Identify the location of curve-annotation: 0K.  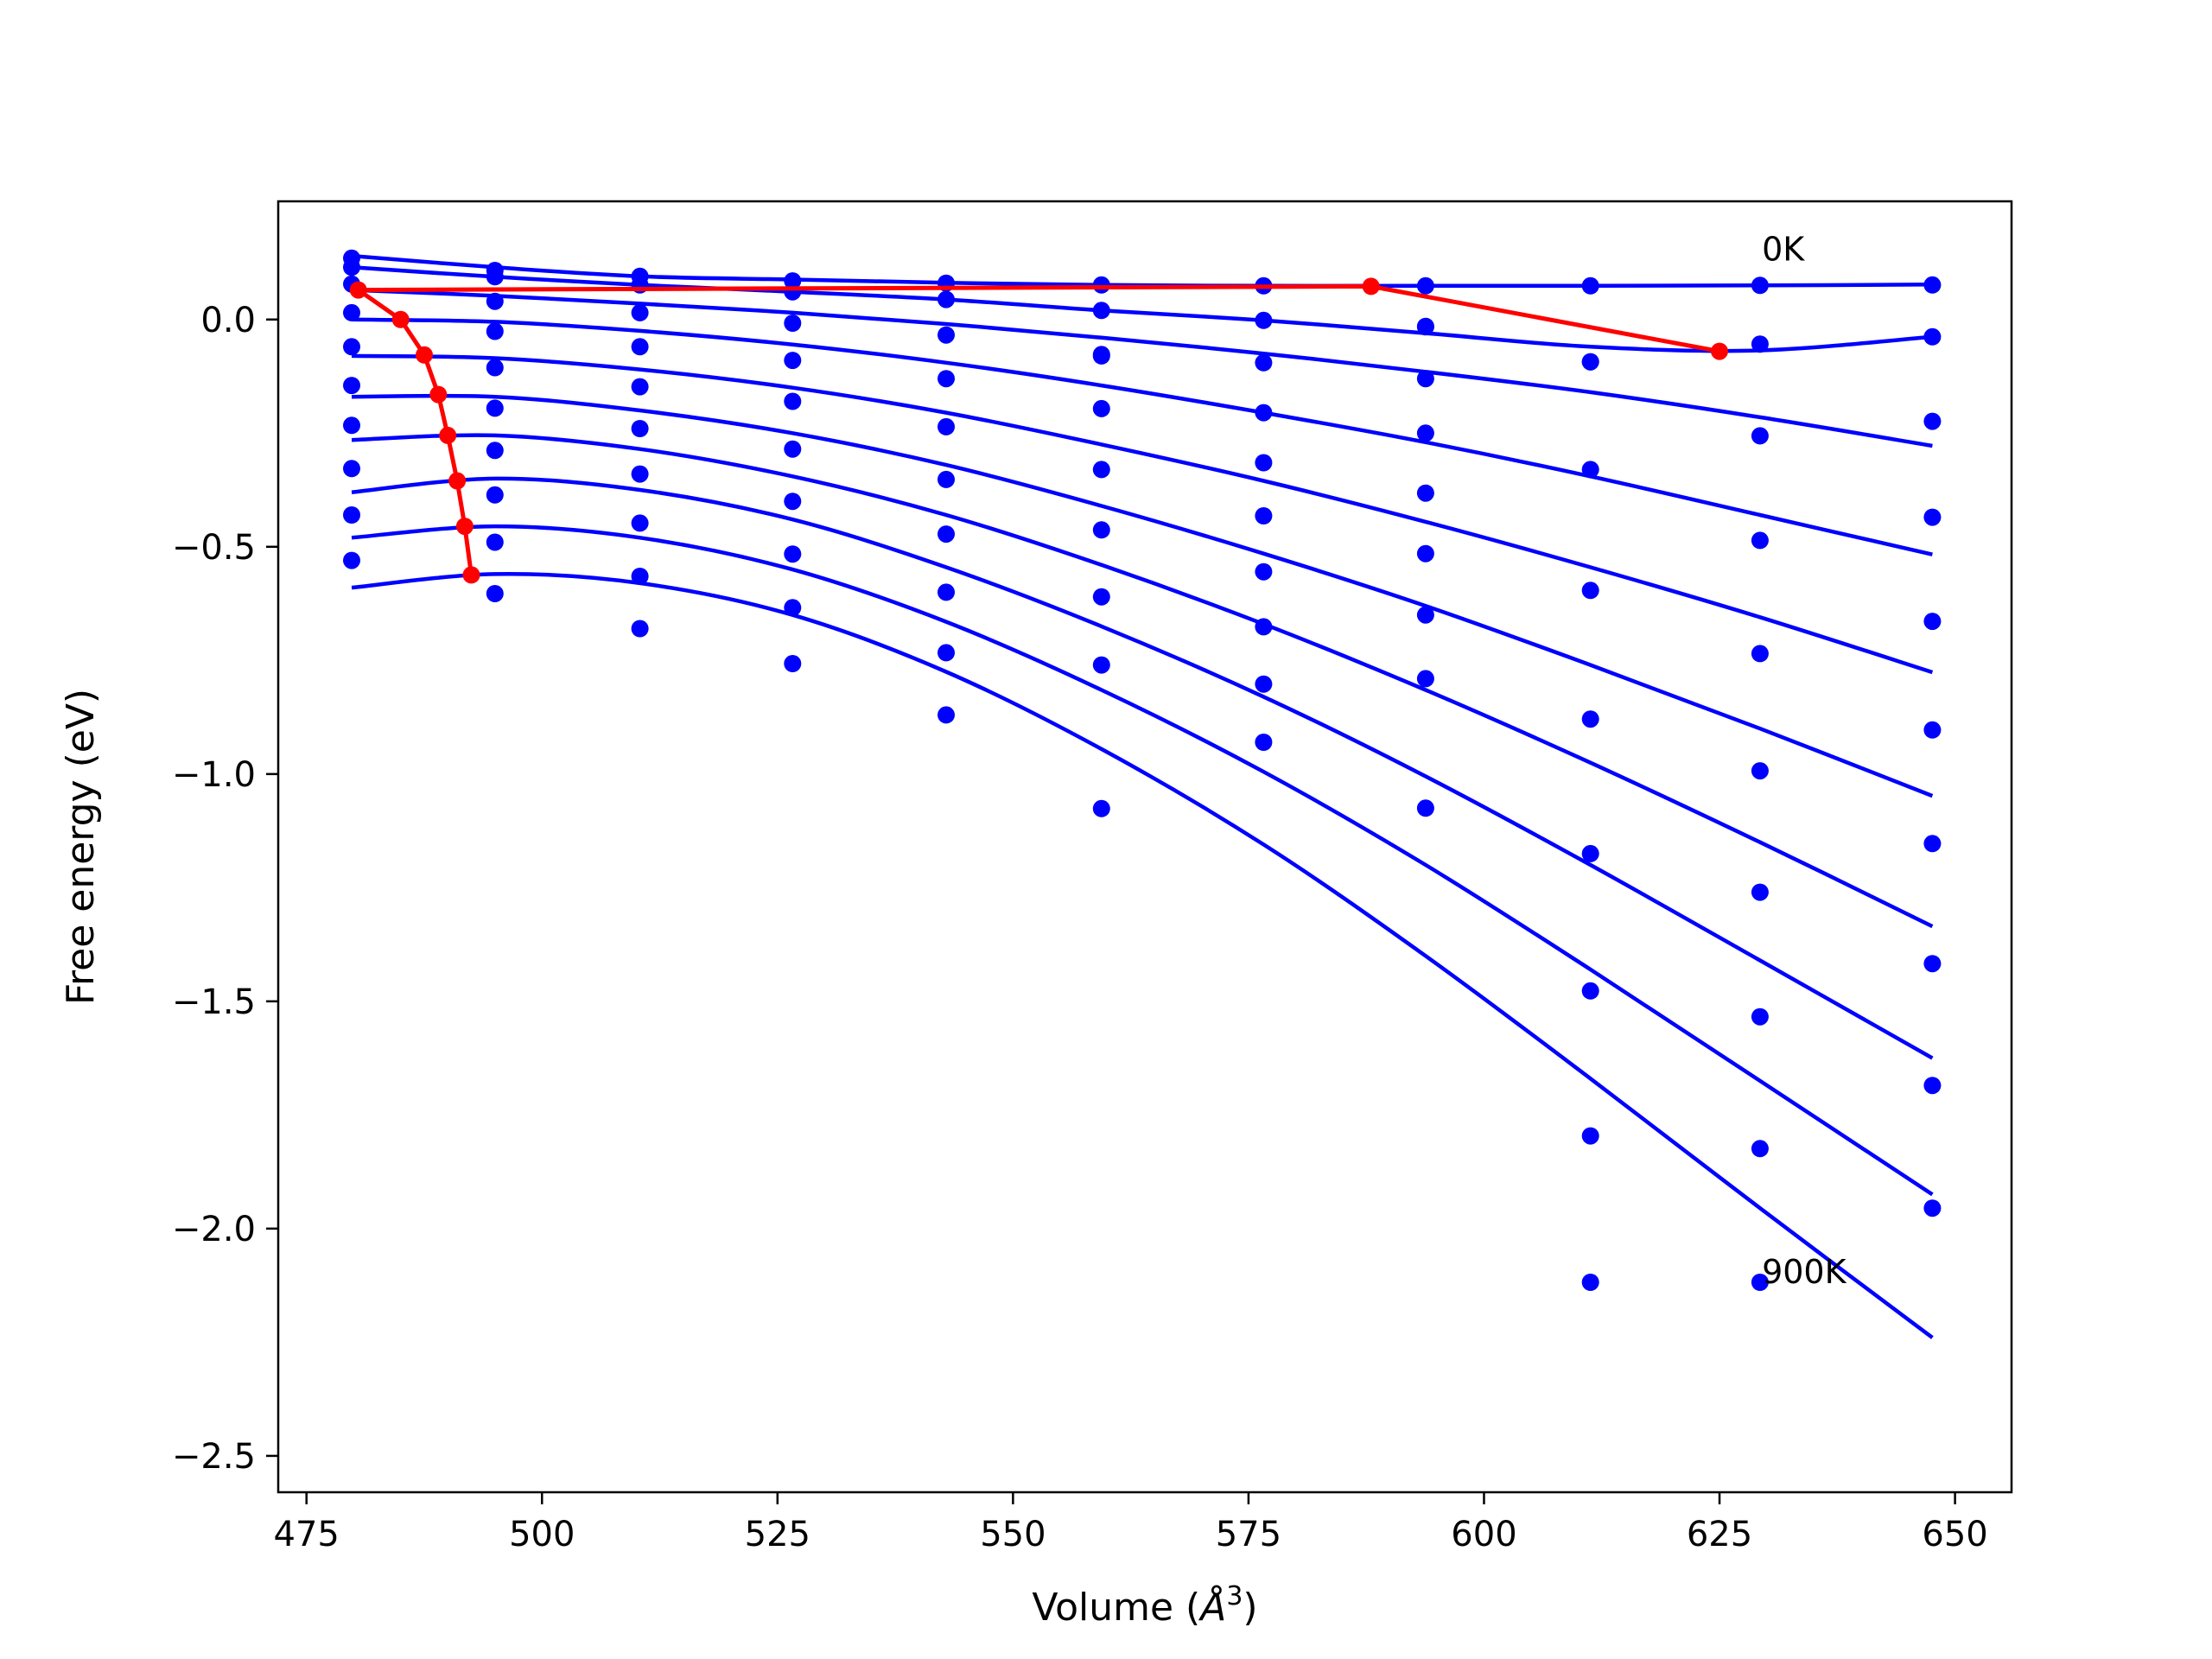
(1784, 249).